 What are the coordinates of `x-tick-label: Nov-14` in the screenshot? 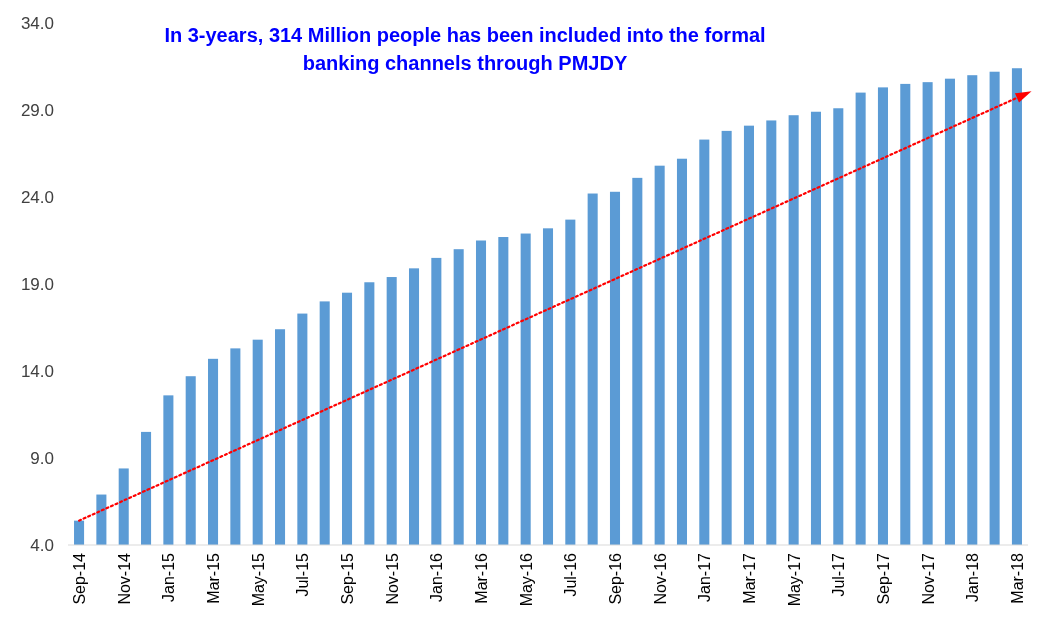 It's located at (124, 578).